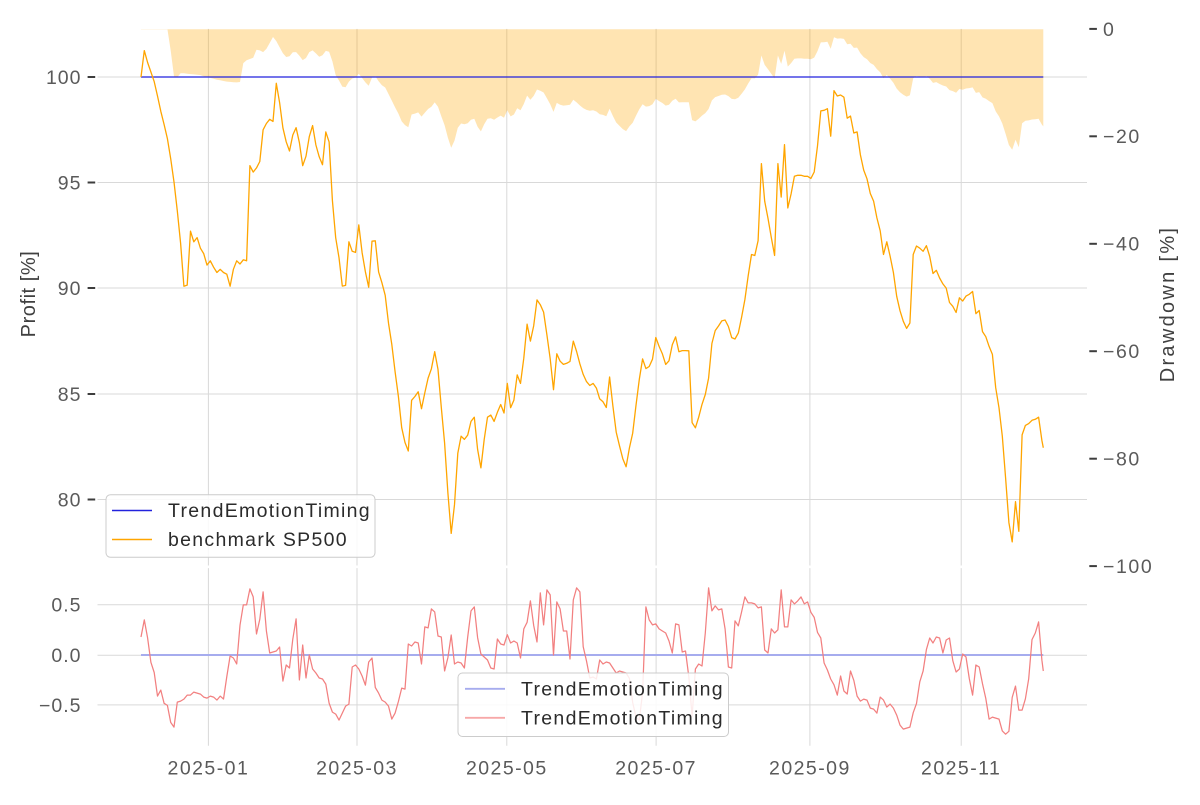 This screenshot has width=1200, height=805. I want to click on svg-text: Drawdown [%], so click(1168, 304).